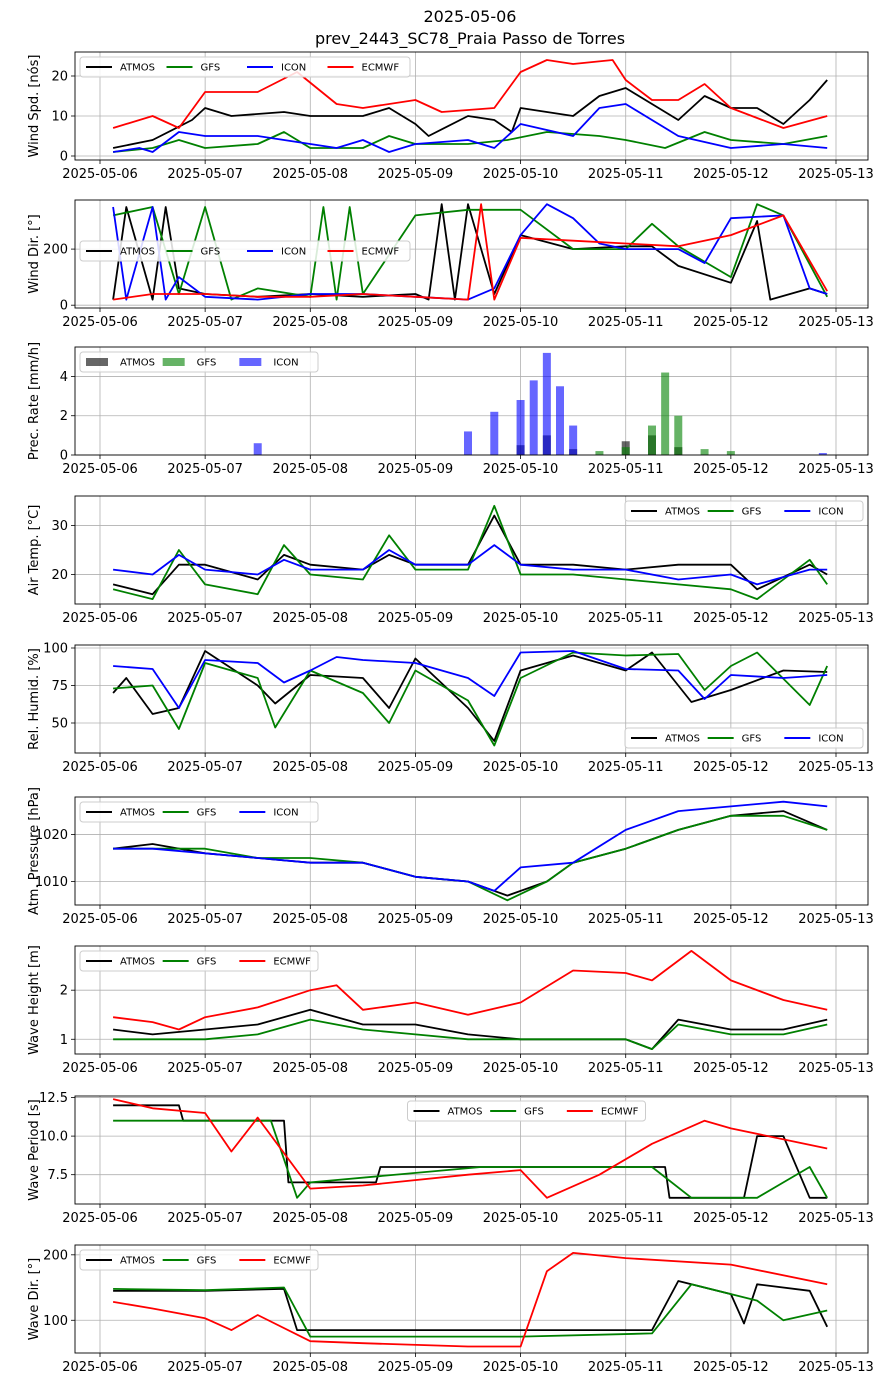 The image size is (886, 1389). What do you see at coordinates (34, 1299) in the screenshot?
I see `y-axis-label: Wave Dir. [°]` at bounding box center [34, 1299].